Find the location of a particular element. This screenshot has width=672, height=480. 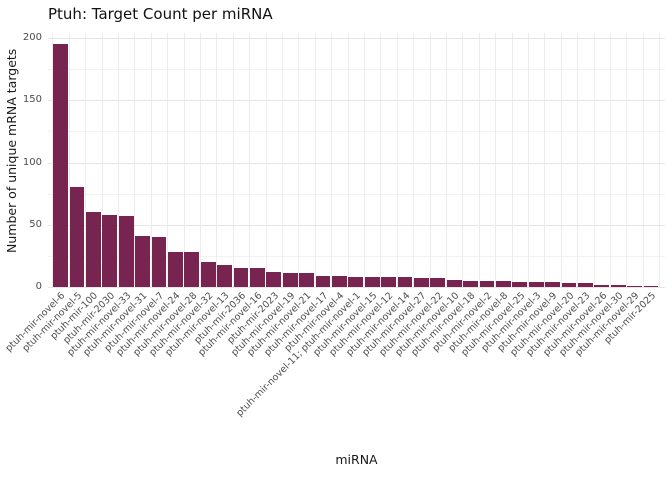

y-tick-label: 150 is located at coordinates (32, 100).